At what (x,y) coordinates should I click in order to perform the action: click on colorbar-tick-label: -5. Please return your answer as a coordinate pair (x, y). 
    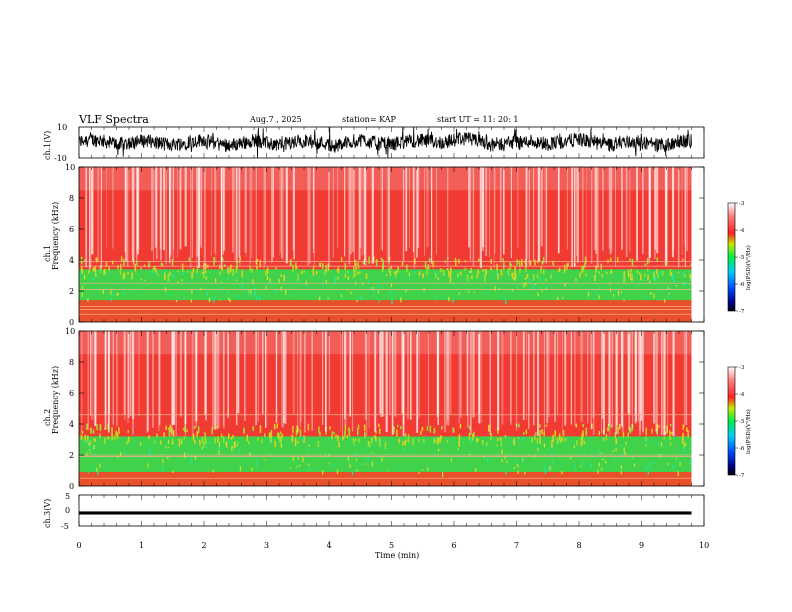
    Looking at the image, I should click on (742, 422).